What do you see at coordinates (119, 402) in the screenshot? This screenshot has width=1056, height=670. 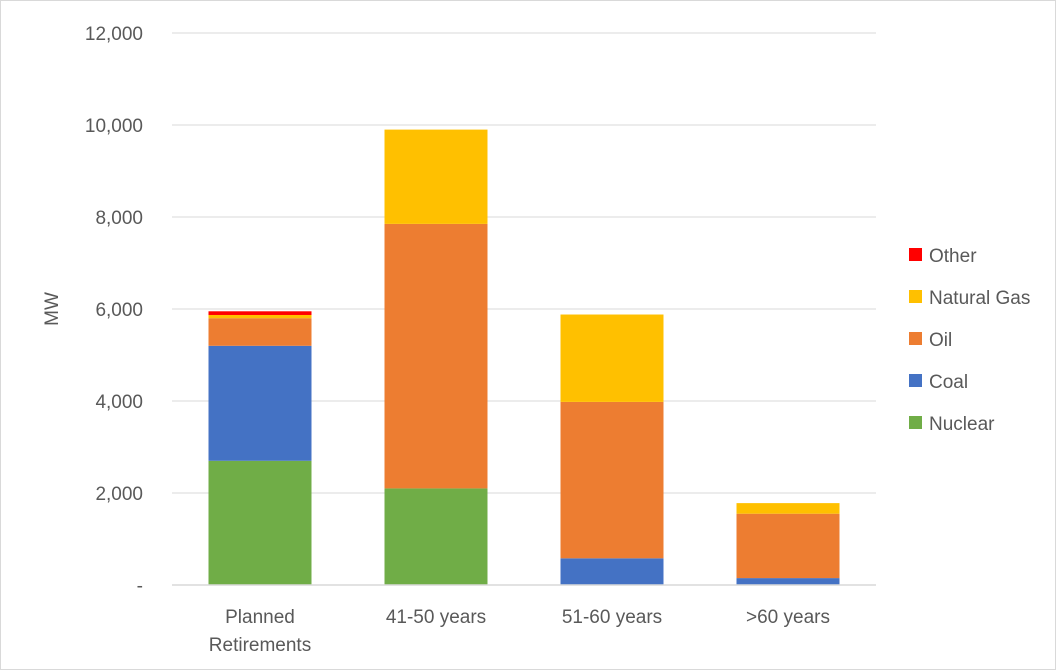 I see `y-tick-label: 4,000` at bounding box center [119, 402].